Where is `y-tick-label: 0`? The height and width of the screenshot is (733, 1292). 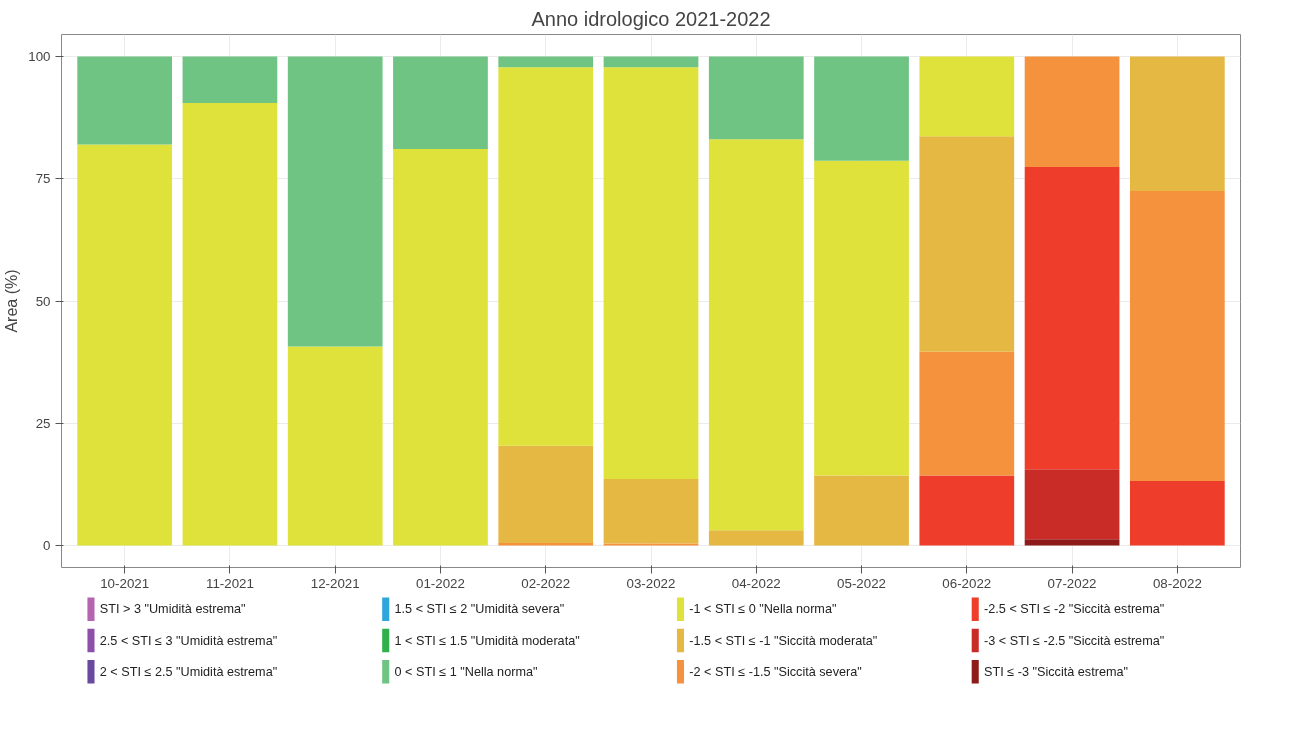 y-tick-label: 0 is located at coordinates (47, 545).